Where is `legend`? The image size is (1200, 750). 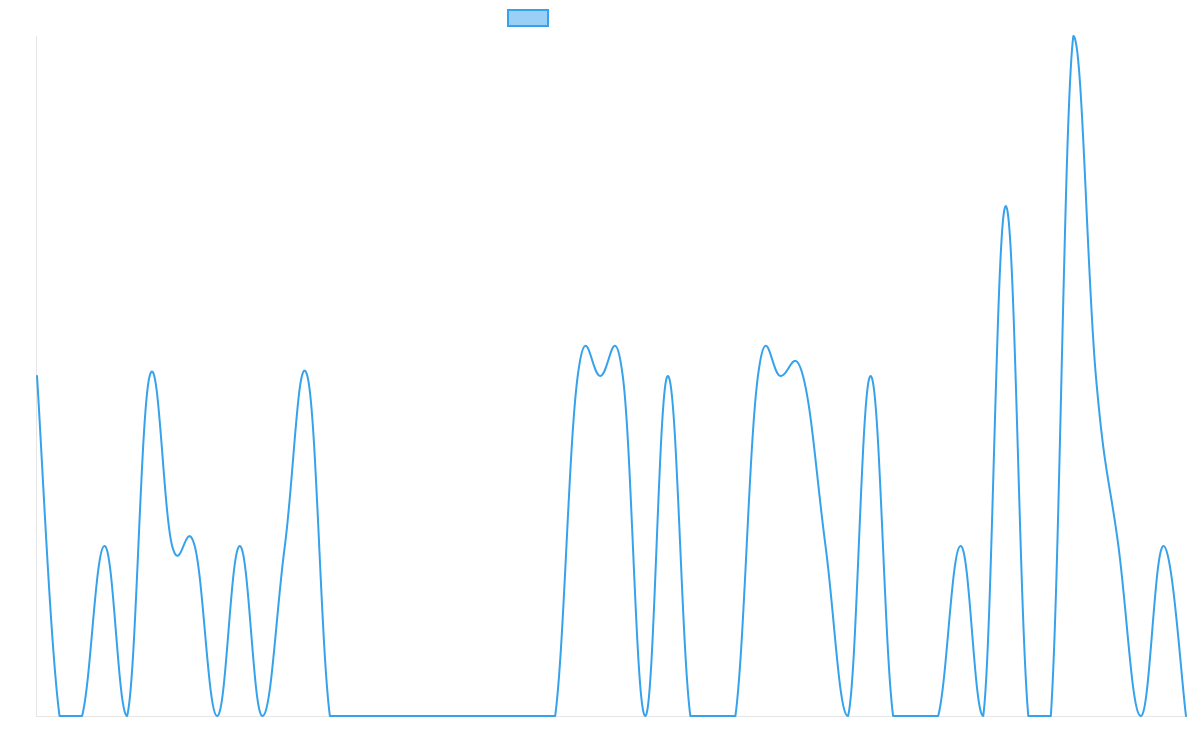 legend is located at coordinates (528, 18).